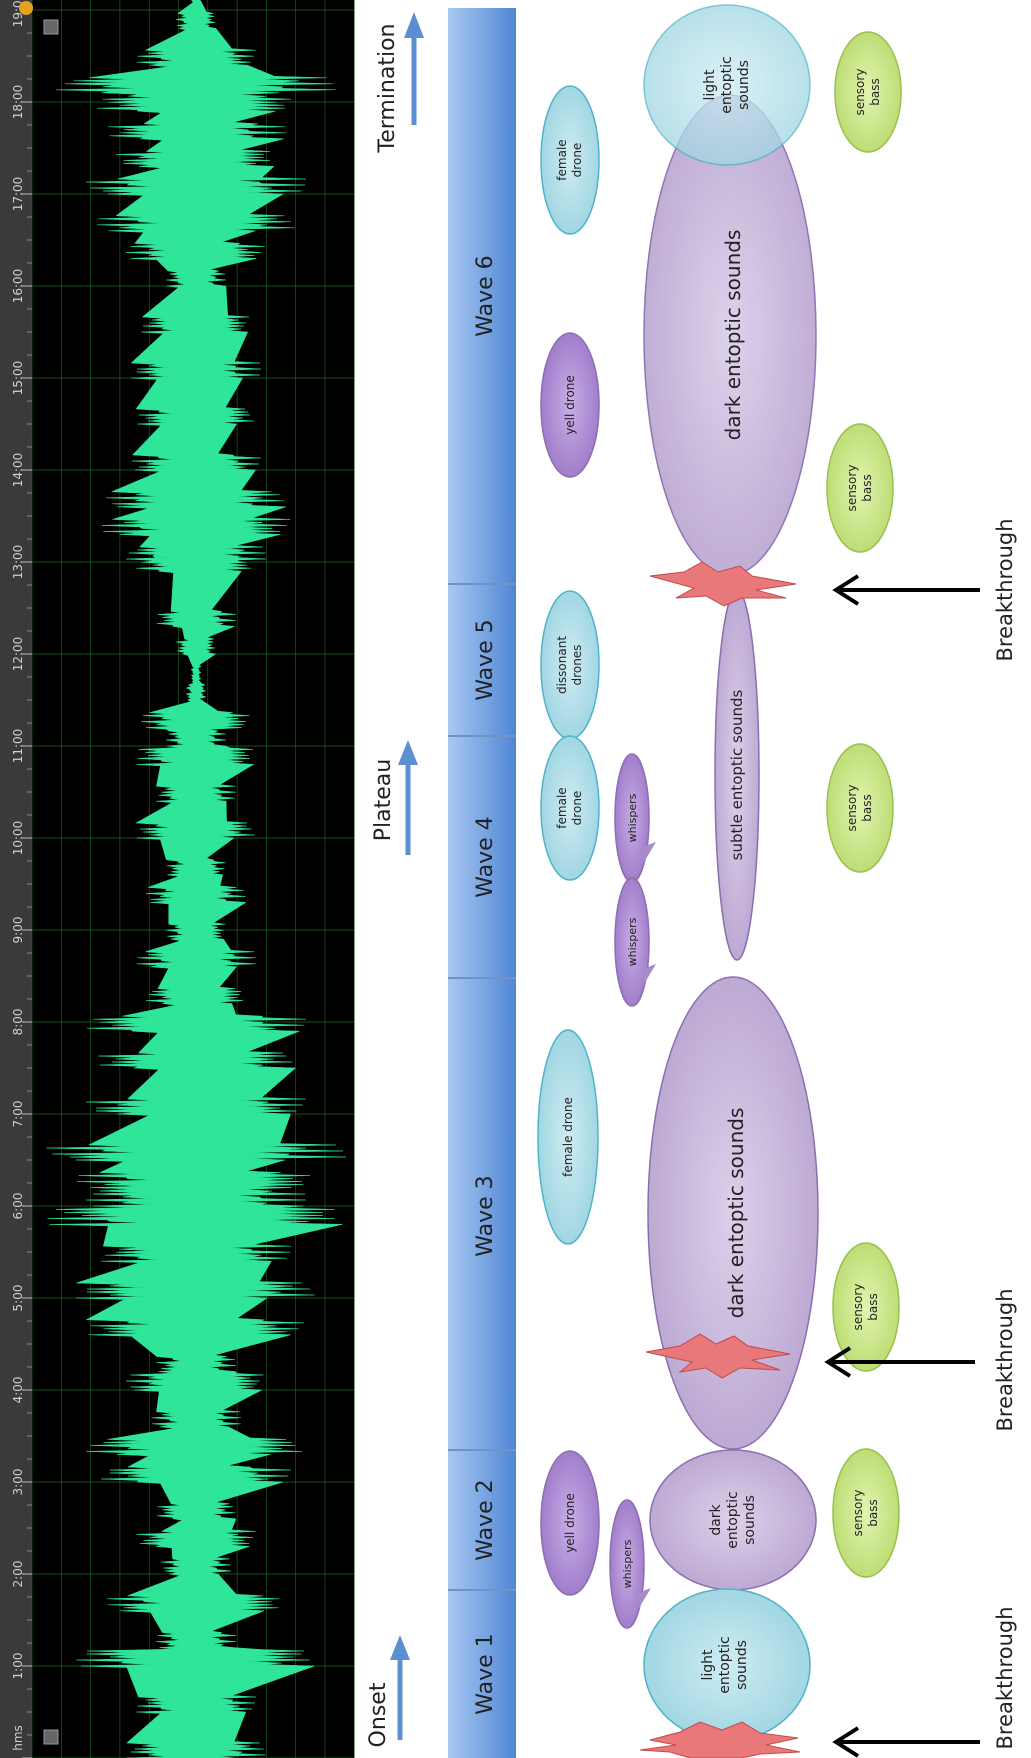 The image size is (1031, 1758). I want to click on female-drone-1-label: female drone, so click(568, 1137).